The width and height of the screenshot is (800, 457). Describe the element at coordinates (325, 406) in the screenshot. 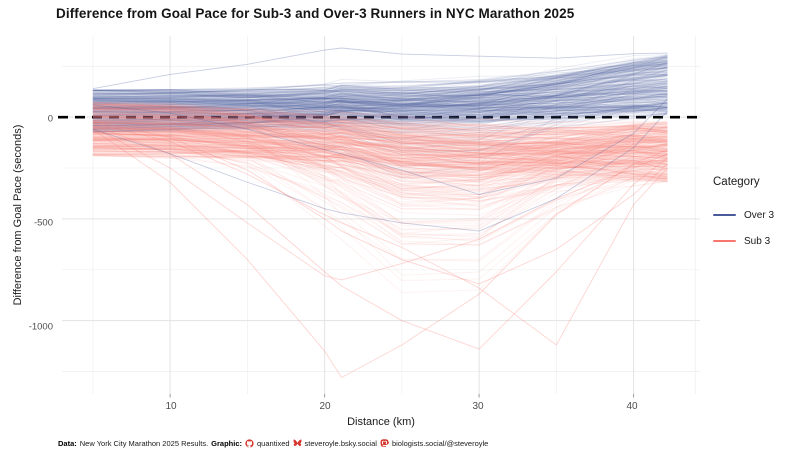

I see `x-tick-20: 20` at that location.